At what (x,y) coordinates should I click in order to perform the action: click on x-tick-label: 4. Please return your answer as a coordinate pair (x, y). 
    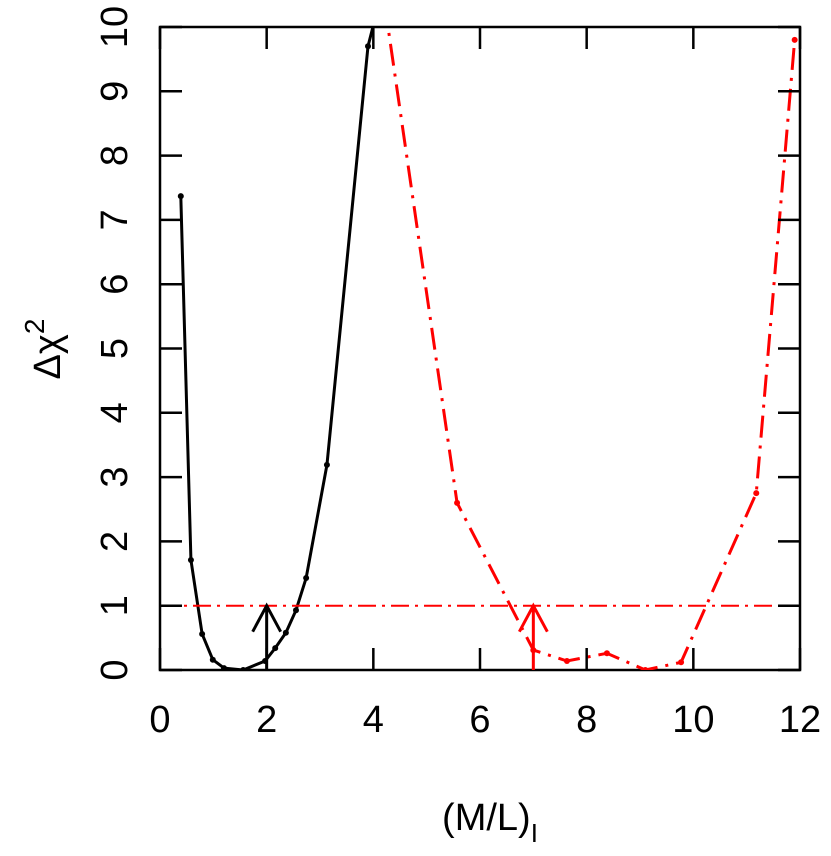
    Looking at the image, I should click on (373, 720).